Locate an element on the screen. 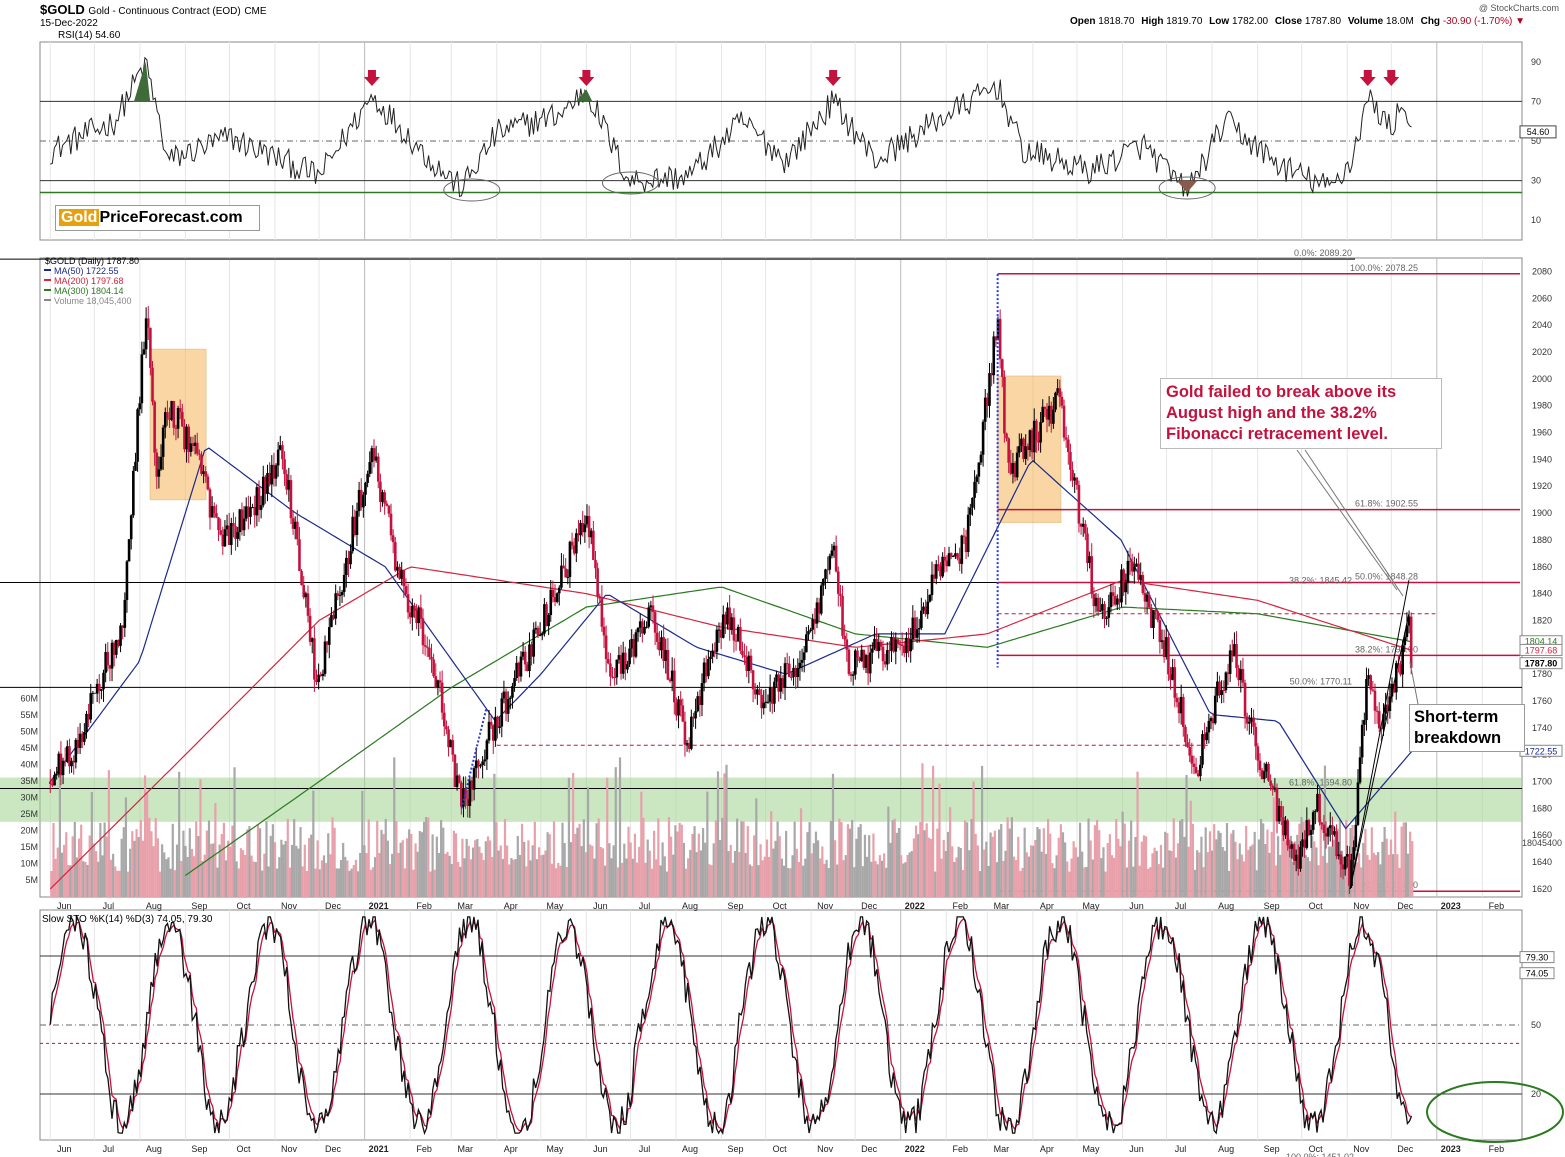 Image resolution: width=1565 pixels, height=1157 pixels. rsi-y-tick: 10 is located at coordinates (1536, 220).